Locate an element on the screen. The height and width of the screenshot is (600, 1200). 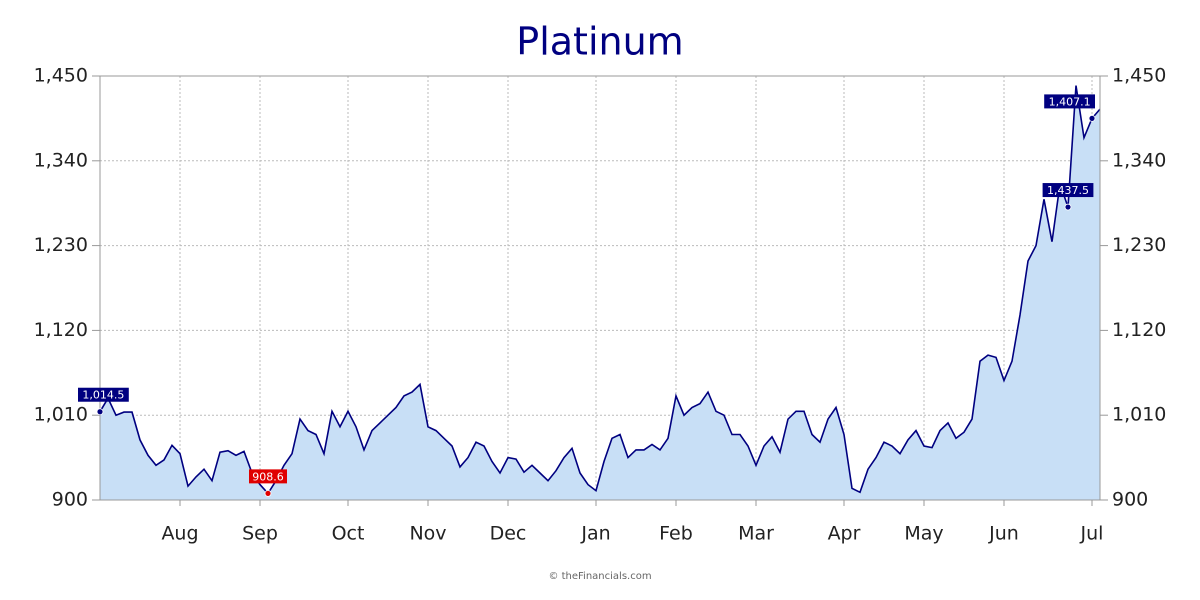
y-tick-label: 1,450 is located at coordinates (61, 76).